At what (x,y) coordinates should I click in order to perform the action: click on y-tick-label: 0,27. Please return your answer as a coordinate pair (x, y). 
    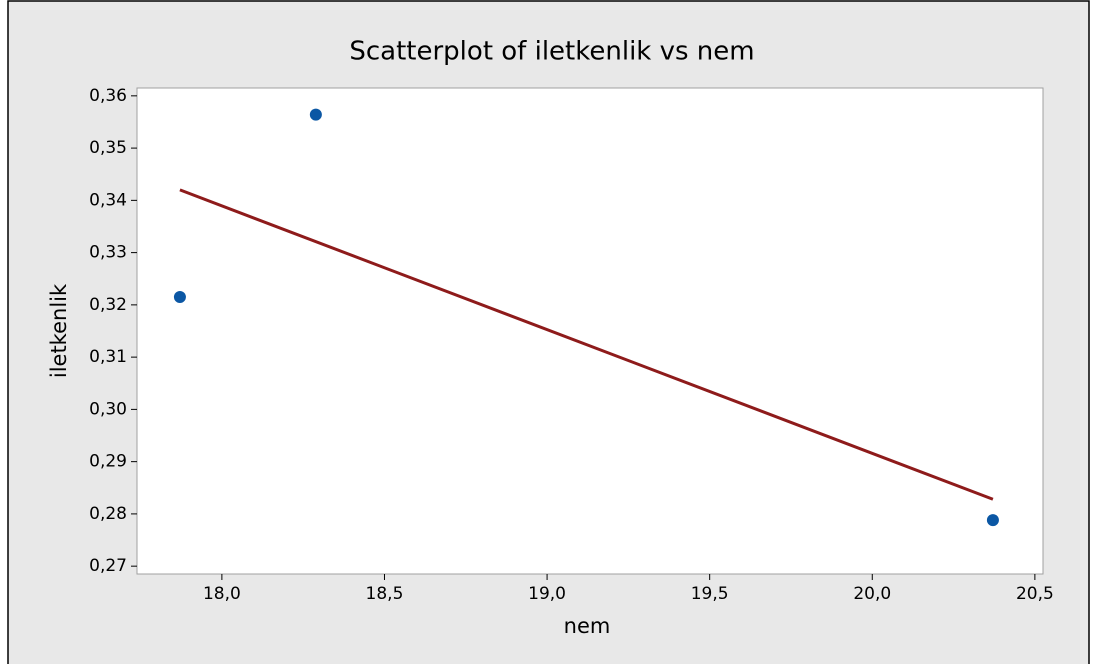
    Looking at the image, I should click on (108, 566).